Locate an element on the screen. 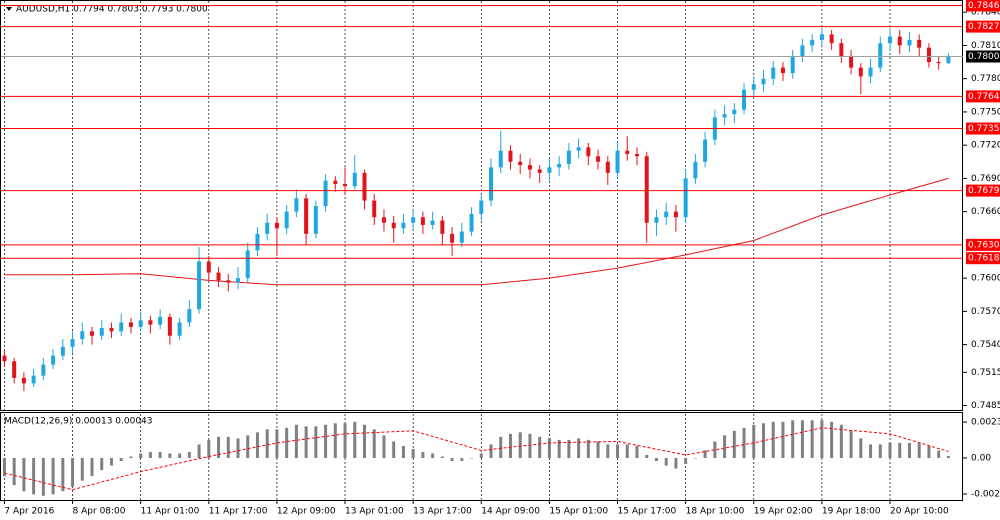  y-tick-label: -0.00238 is located at coordinates (985, 494).